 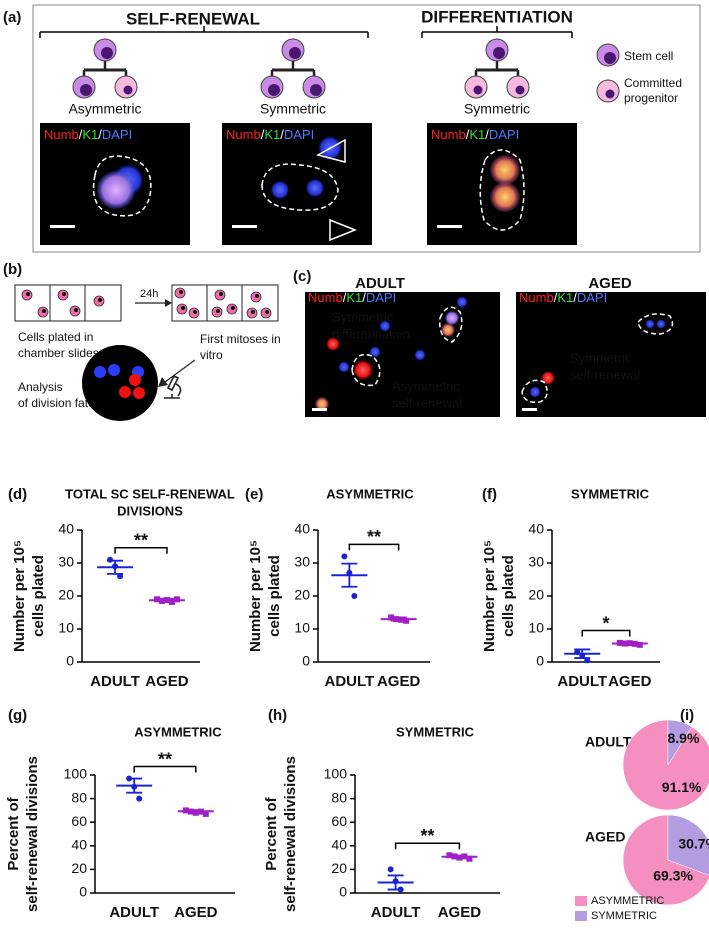 What do you see at coordinates (653, 83) in the screenshot?
I see `label: Committed` at bounding box center [653, 83].